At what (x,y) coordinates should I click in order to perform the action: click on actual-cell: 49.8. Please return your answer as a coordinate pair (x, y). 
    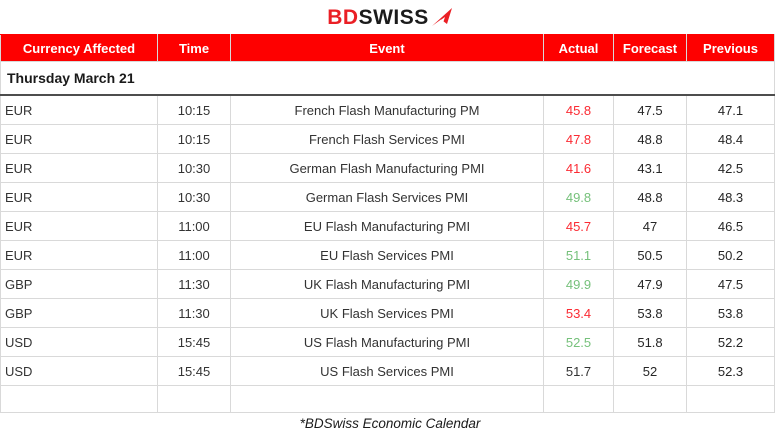
    Looking at the image, I should click on (578, 197).